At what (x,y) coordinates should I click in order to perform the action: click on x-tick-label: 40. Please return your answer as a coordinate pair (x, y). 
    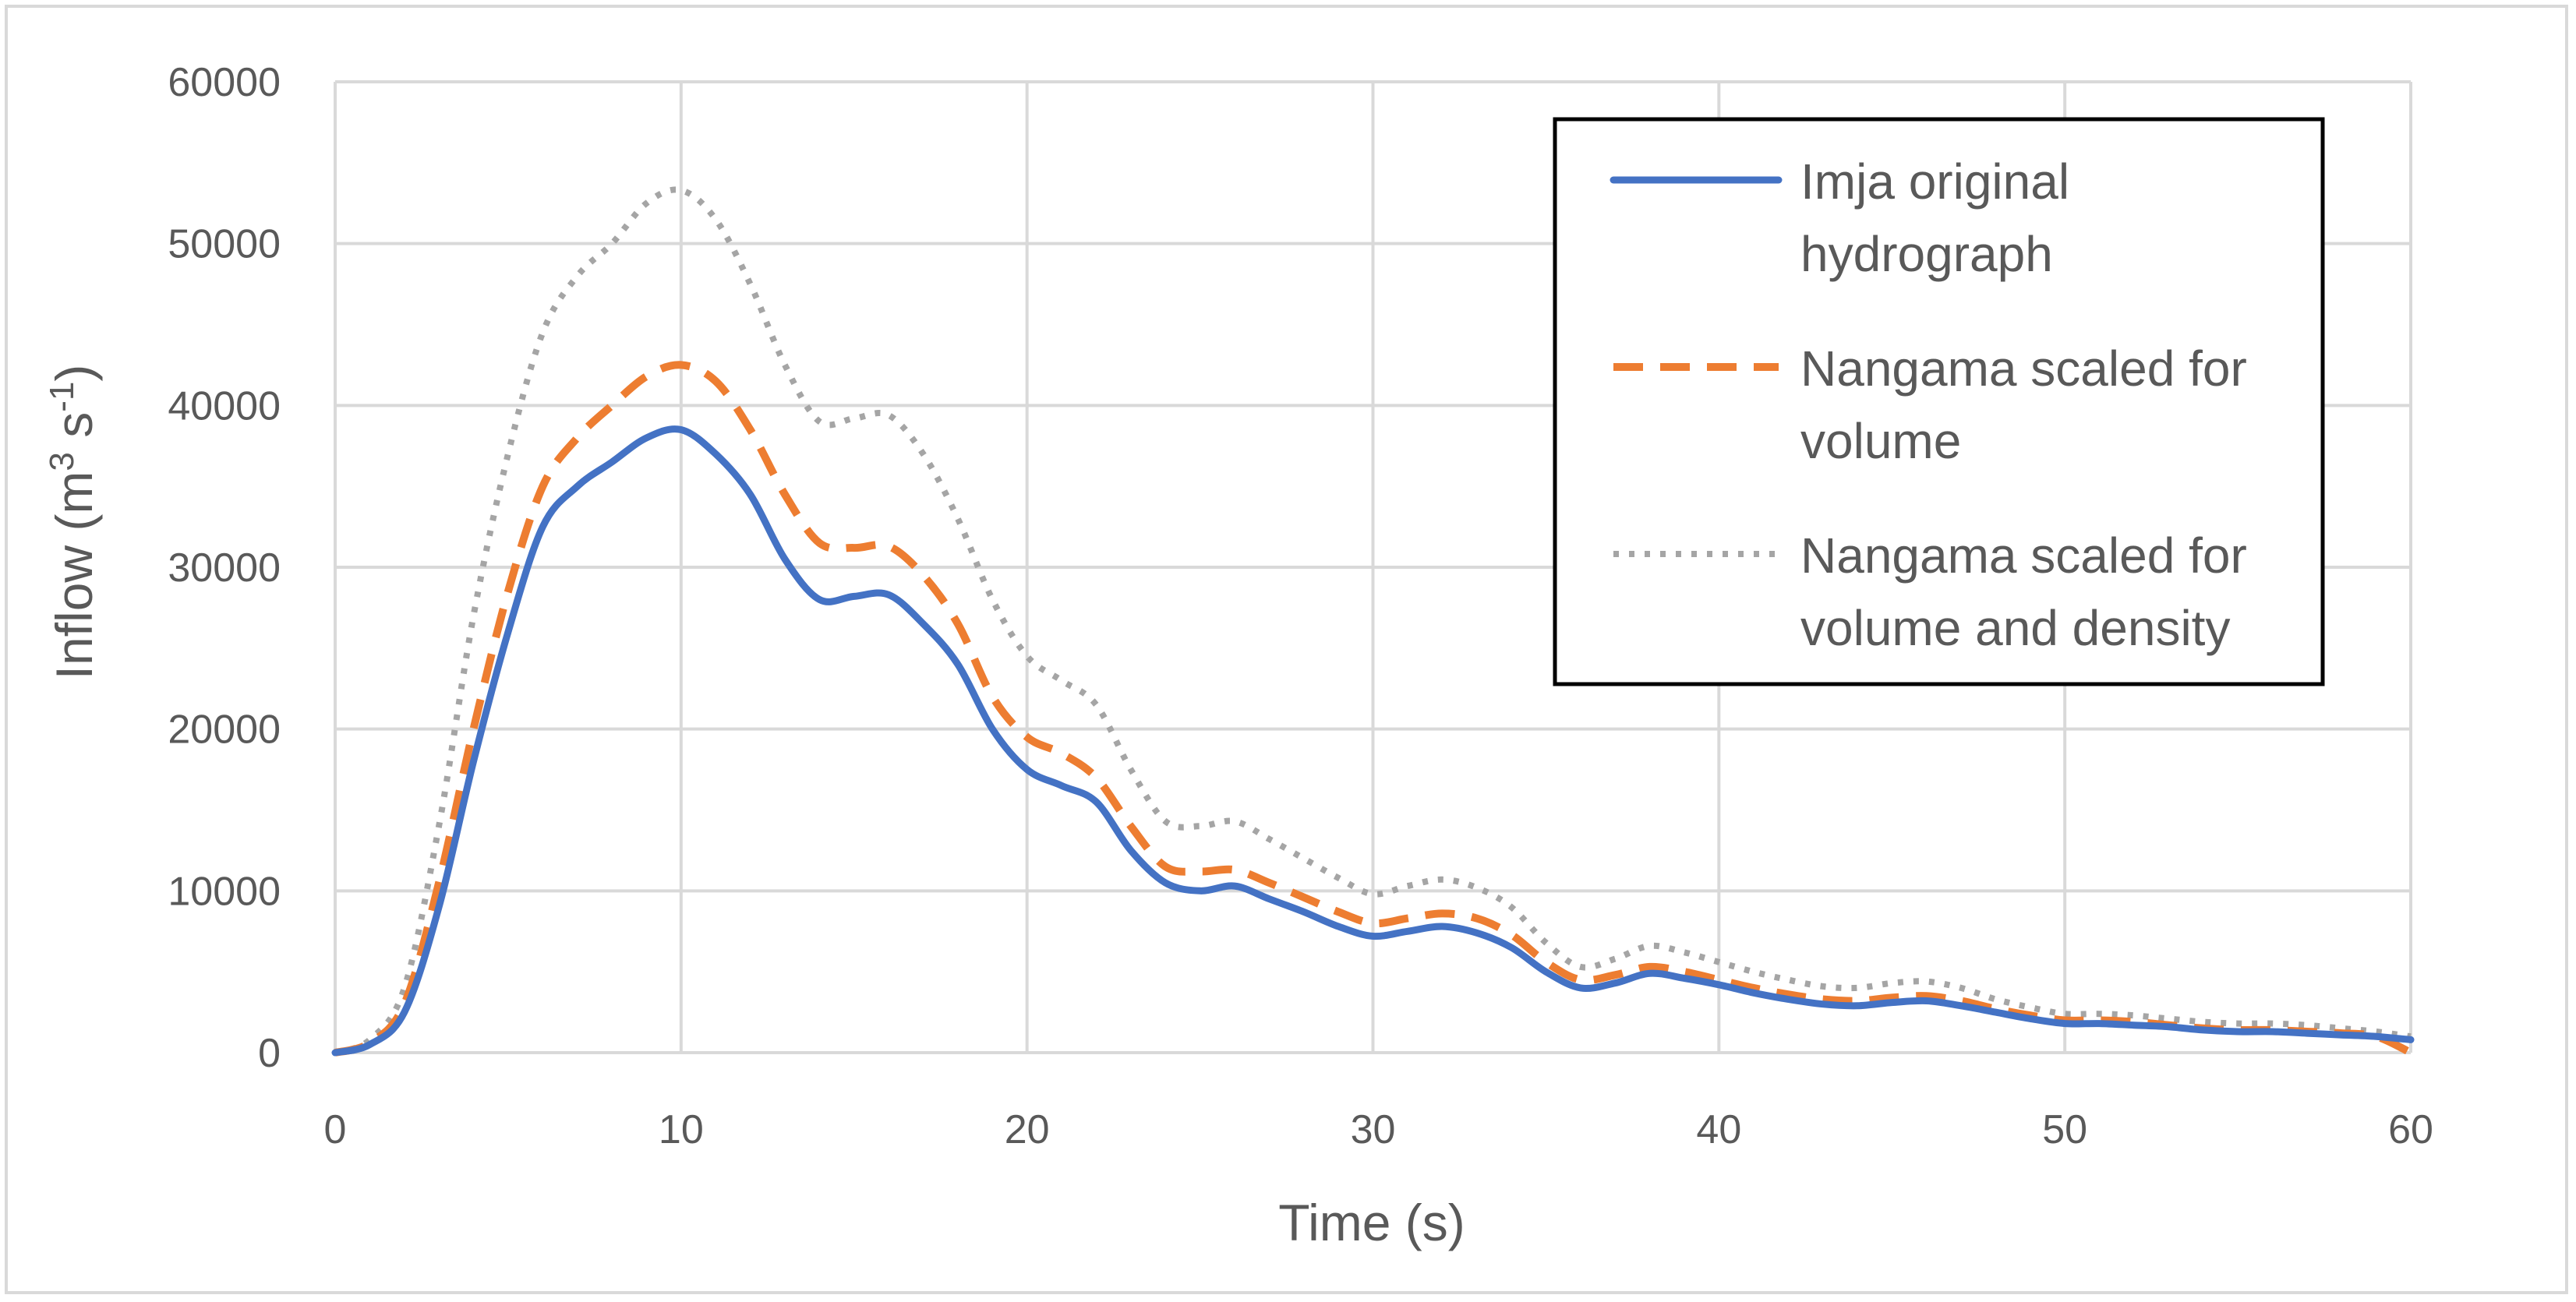
    Looking at the image, I should click on (1718, 1129).